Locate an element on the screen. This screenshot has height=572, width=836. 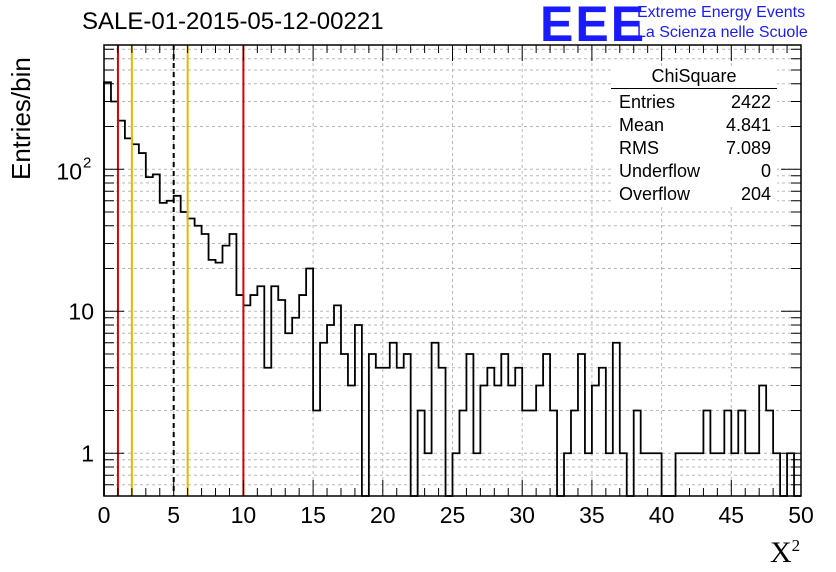
reference-lines is located at coordinates (180, 270).